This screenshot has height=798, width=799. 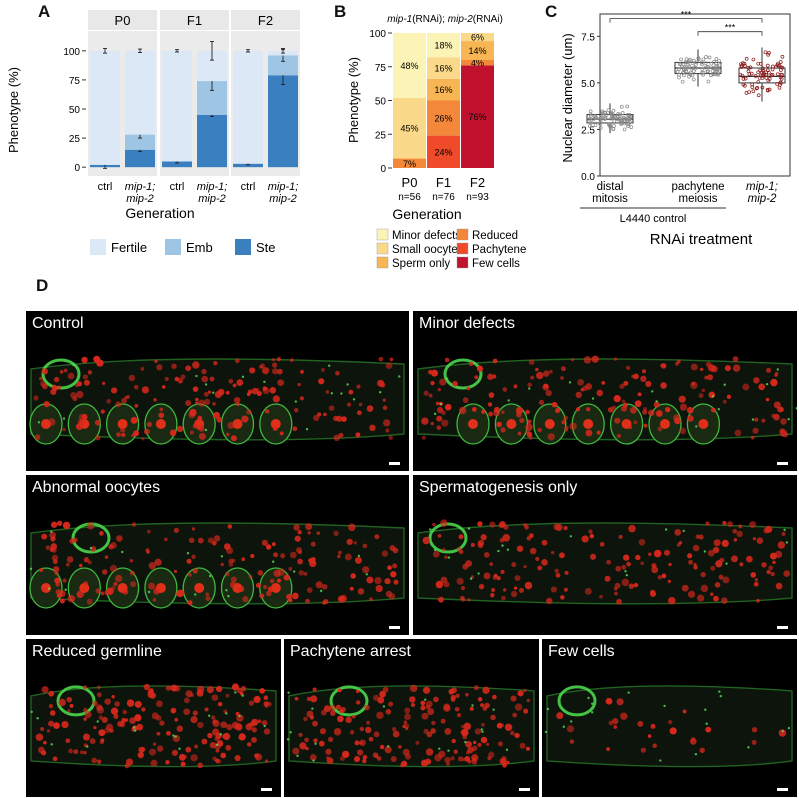 What do you see at coordinates (266, 789) in the screenshot?
I see `scale-bar` at bounding box center [266, 789].